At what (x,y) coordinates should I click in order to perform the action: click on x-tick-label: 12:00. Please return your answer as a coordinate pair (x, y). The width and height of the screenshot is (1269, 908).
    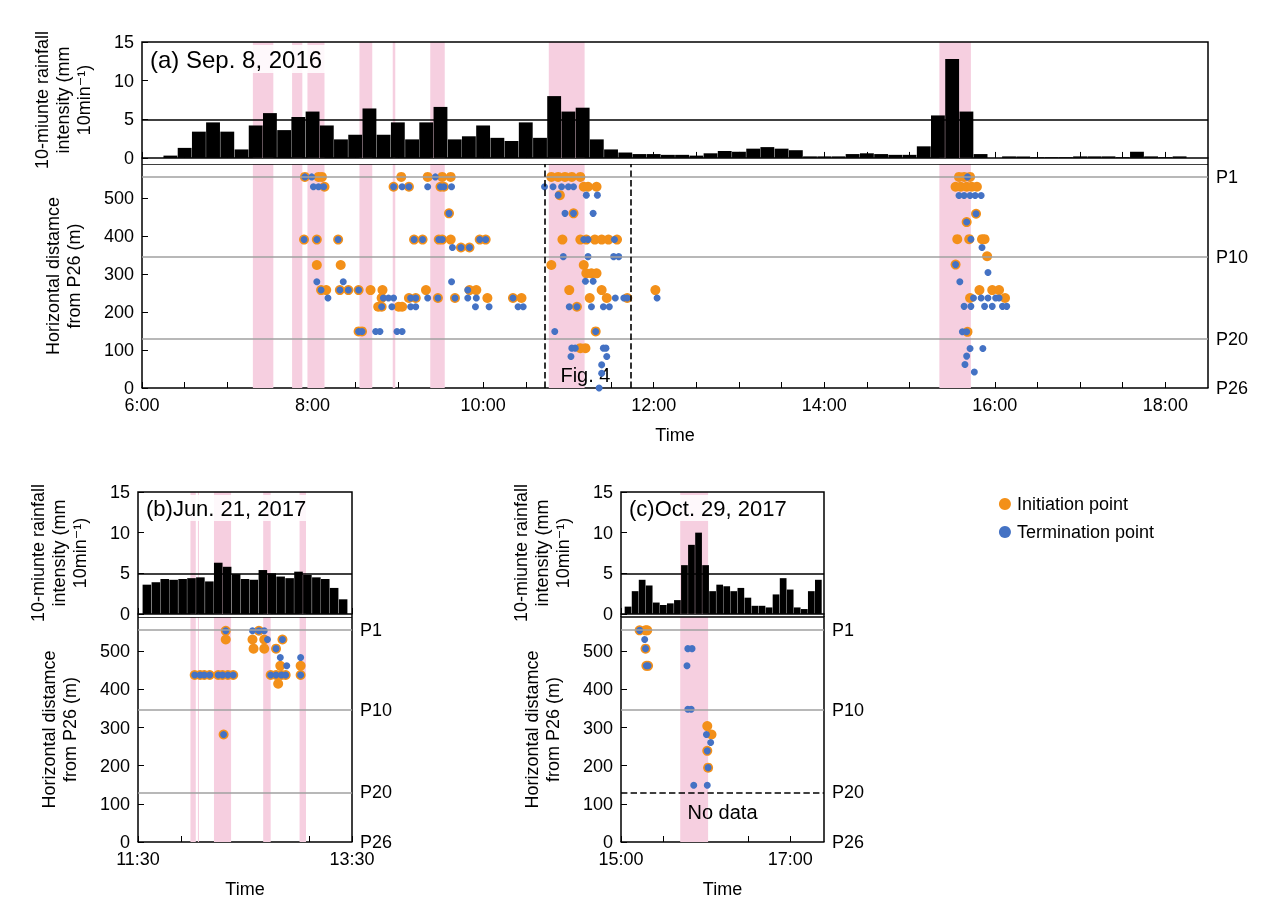
    Looking at the image, I should click on (654, 405).